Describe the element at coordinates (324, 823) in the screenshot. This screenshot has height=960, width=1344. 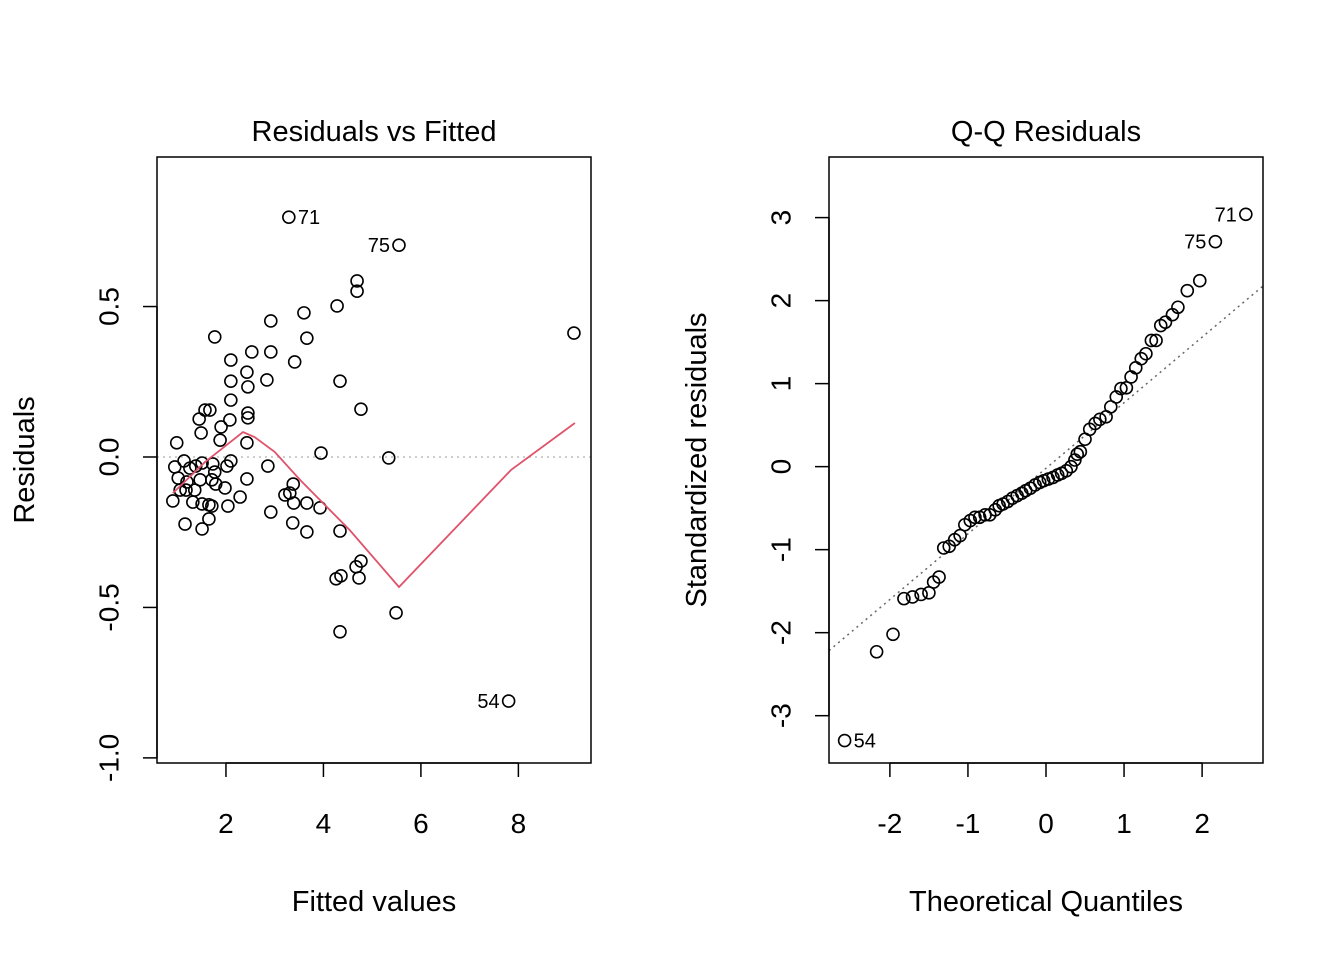
I see `x-tick-label: 4` at that location.